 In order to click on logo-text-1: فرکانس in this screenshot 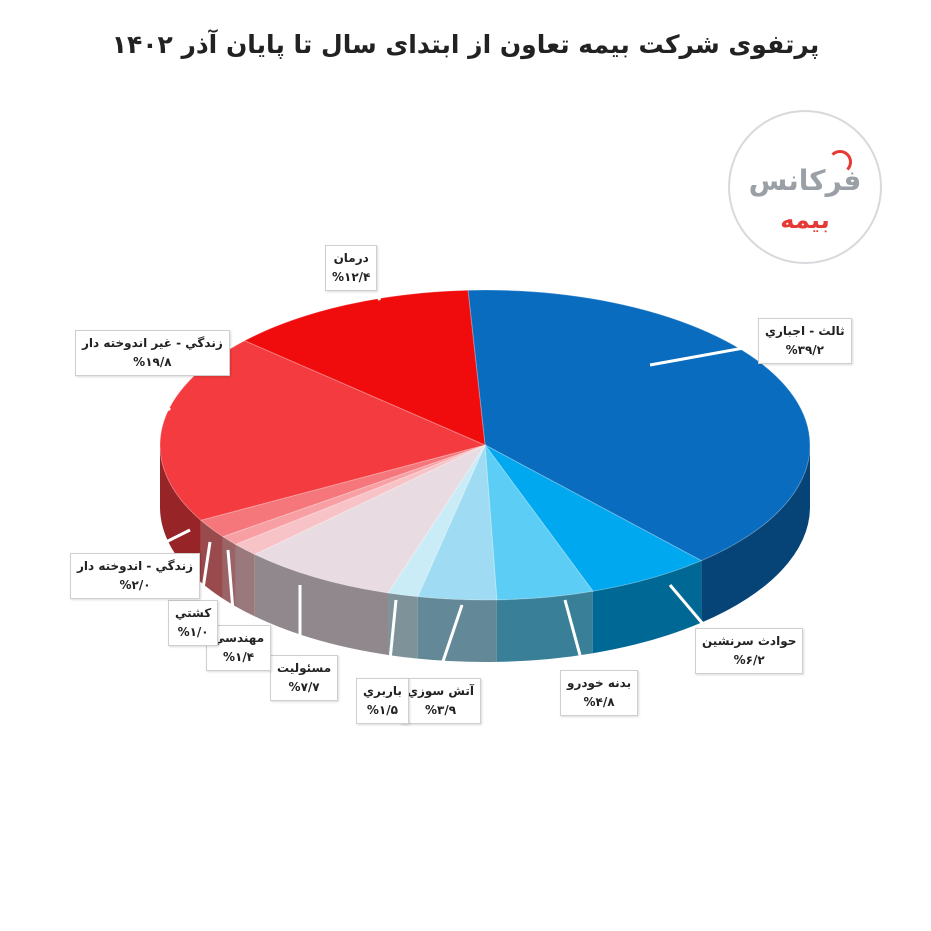, I will do `click(805, 180)`.